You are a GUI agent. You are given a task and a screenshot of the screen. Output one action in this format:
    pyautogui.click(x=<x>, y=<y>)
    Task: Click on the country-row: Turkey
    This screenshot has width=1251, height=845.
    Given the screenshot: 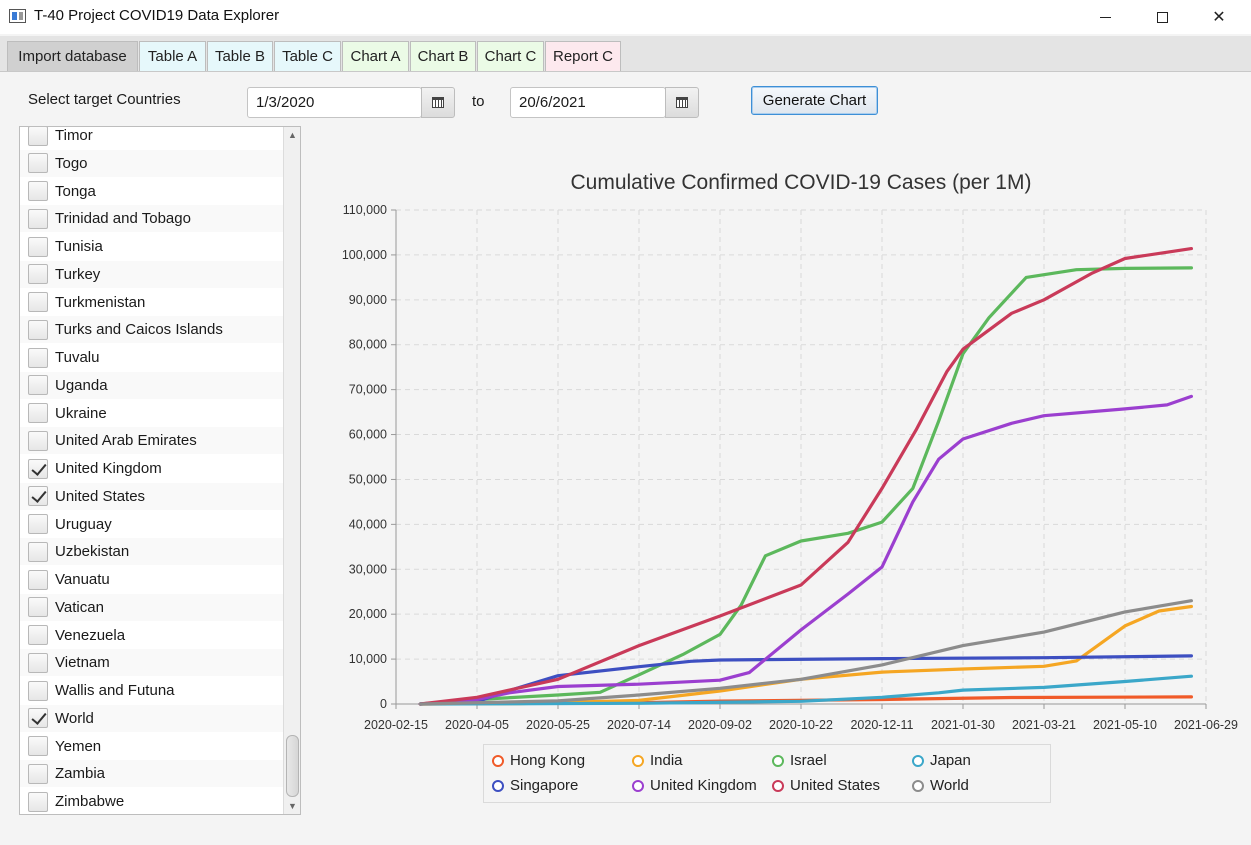 What is the action you would take?
    pyautogui.click(x=151, y=274)
    